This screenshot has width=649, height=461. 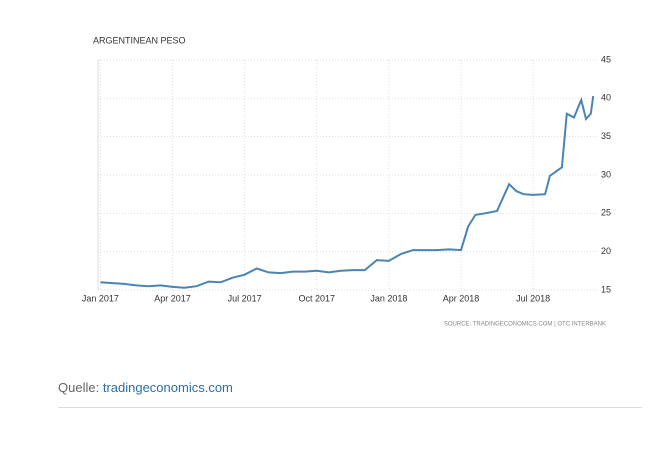 I want to click on y-tick-label: 20, so click(x=606, y=251).